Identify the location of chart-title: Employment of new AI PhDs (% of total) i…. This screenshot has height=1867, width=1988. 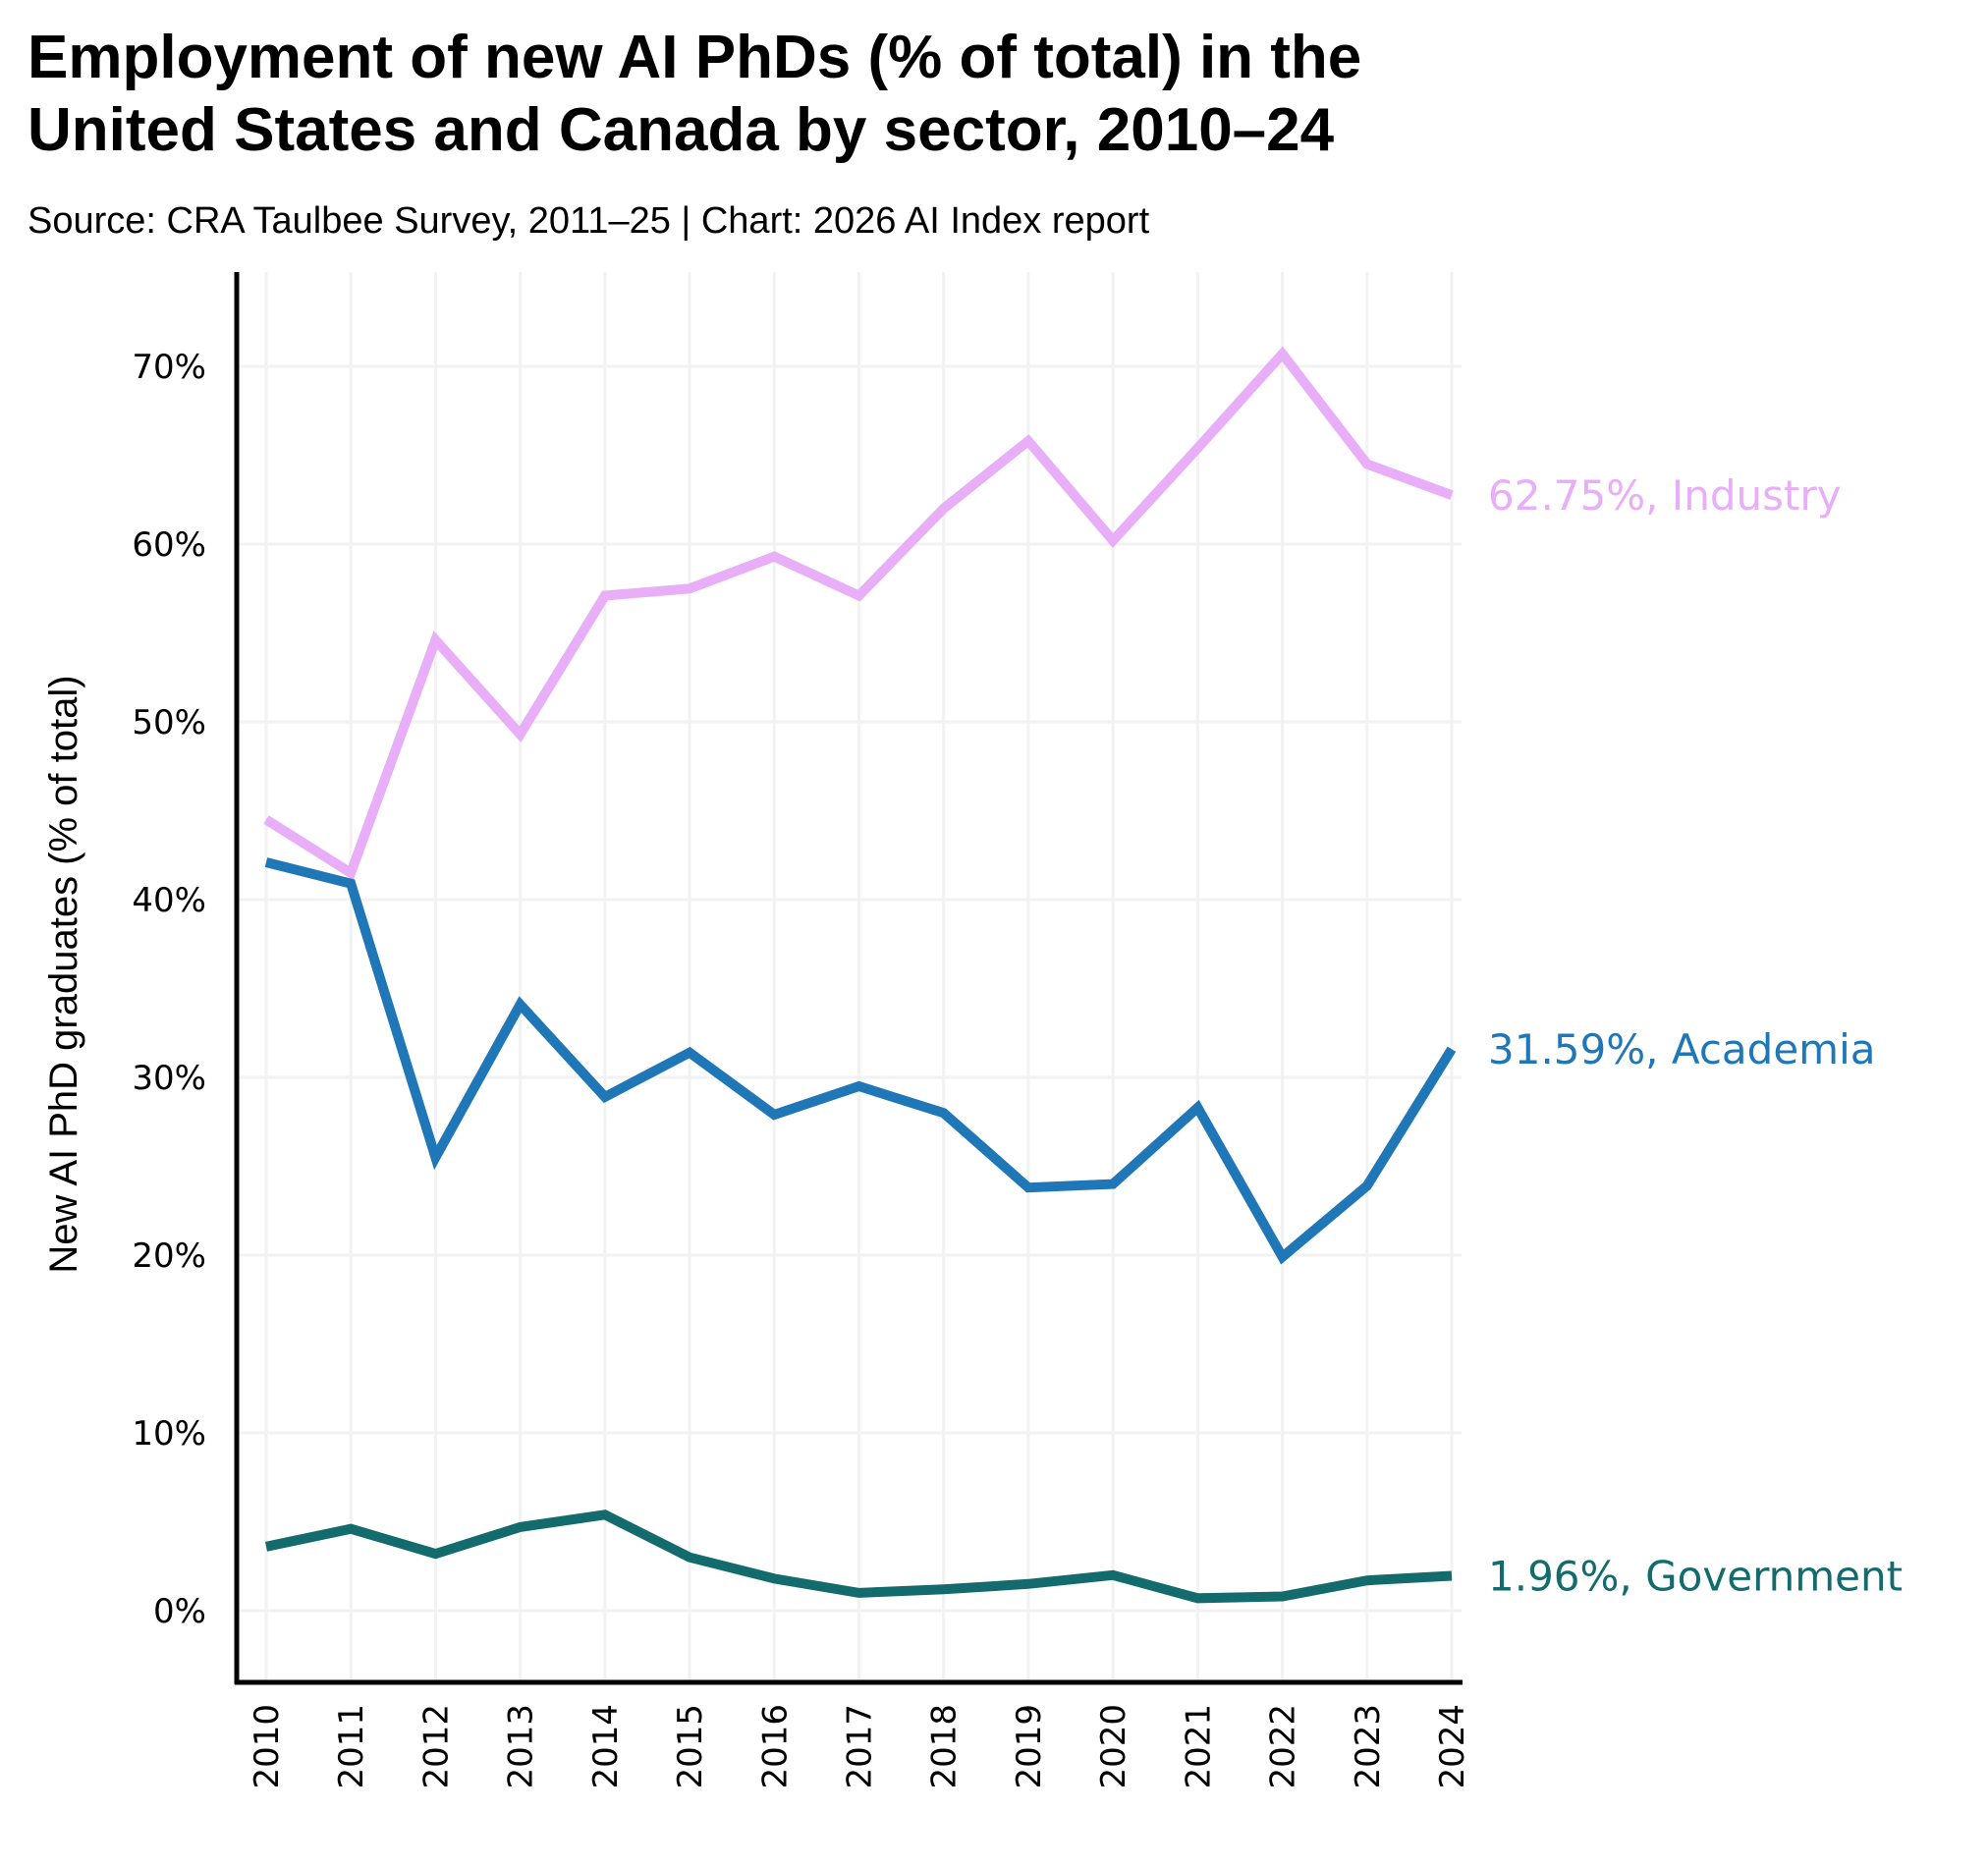
(961, 94).